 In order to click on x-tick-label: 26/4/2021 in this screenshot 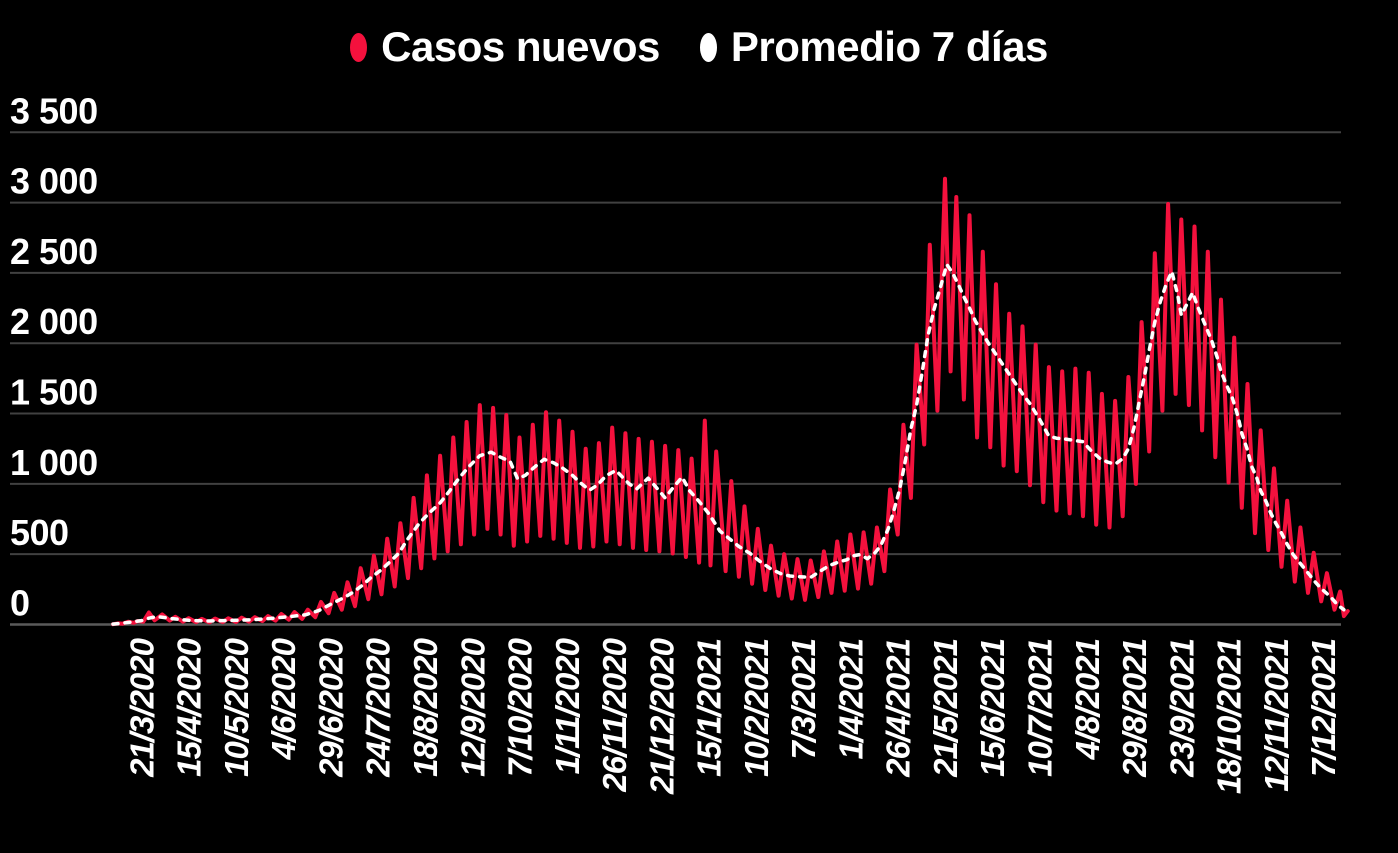, I will do `click(898, 708)`.